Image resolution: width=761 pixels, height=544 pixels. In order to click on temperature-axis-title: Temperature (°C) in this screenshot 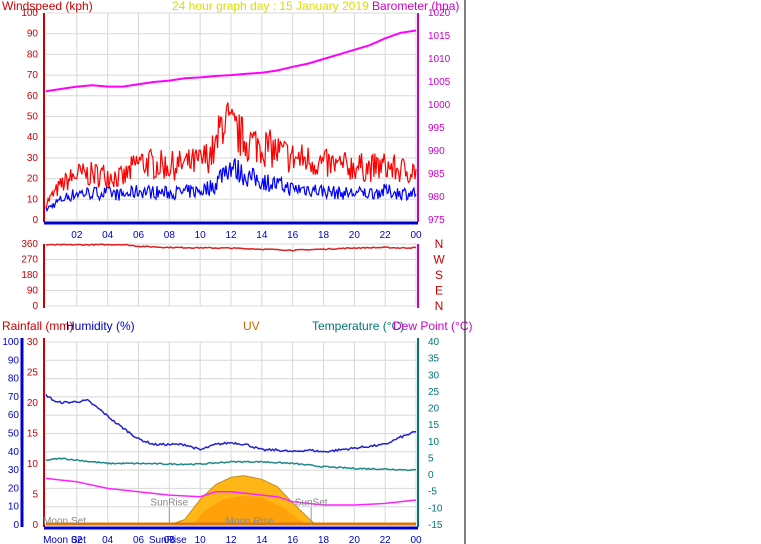, I will do `click(358, 326)`.